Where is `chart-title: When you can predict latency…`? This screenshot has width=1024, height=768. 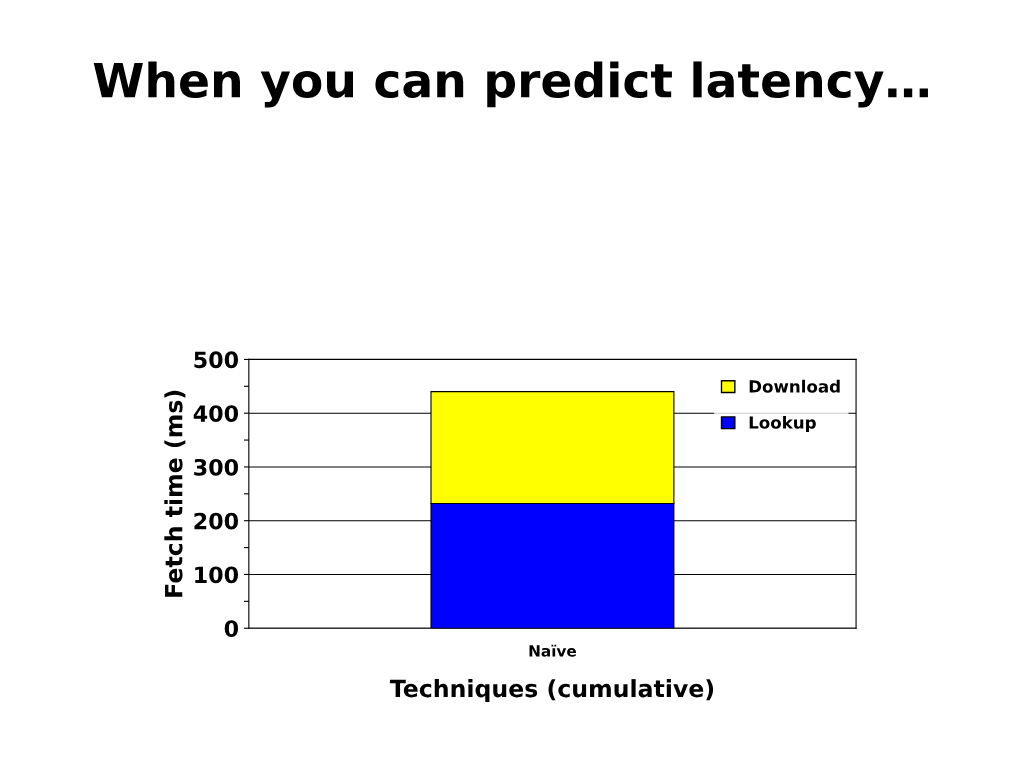
chart-title: When you can predict latency… is located at coordinates (510, 84).